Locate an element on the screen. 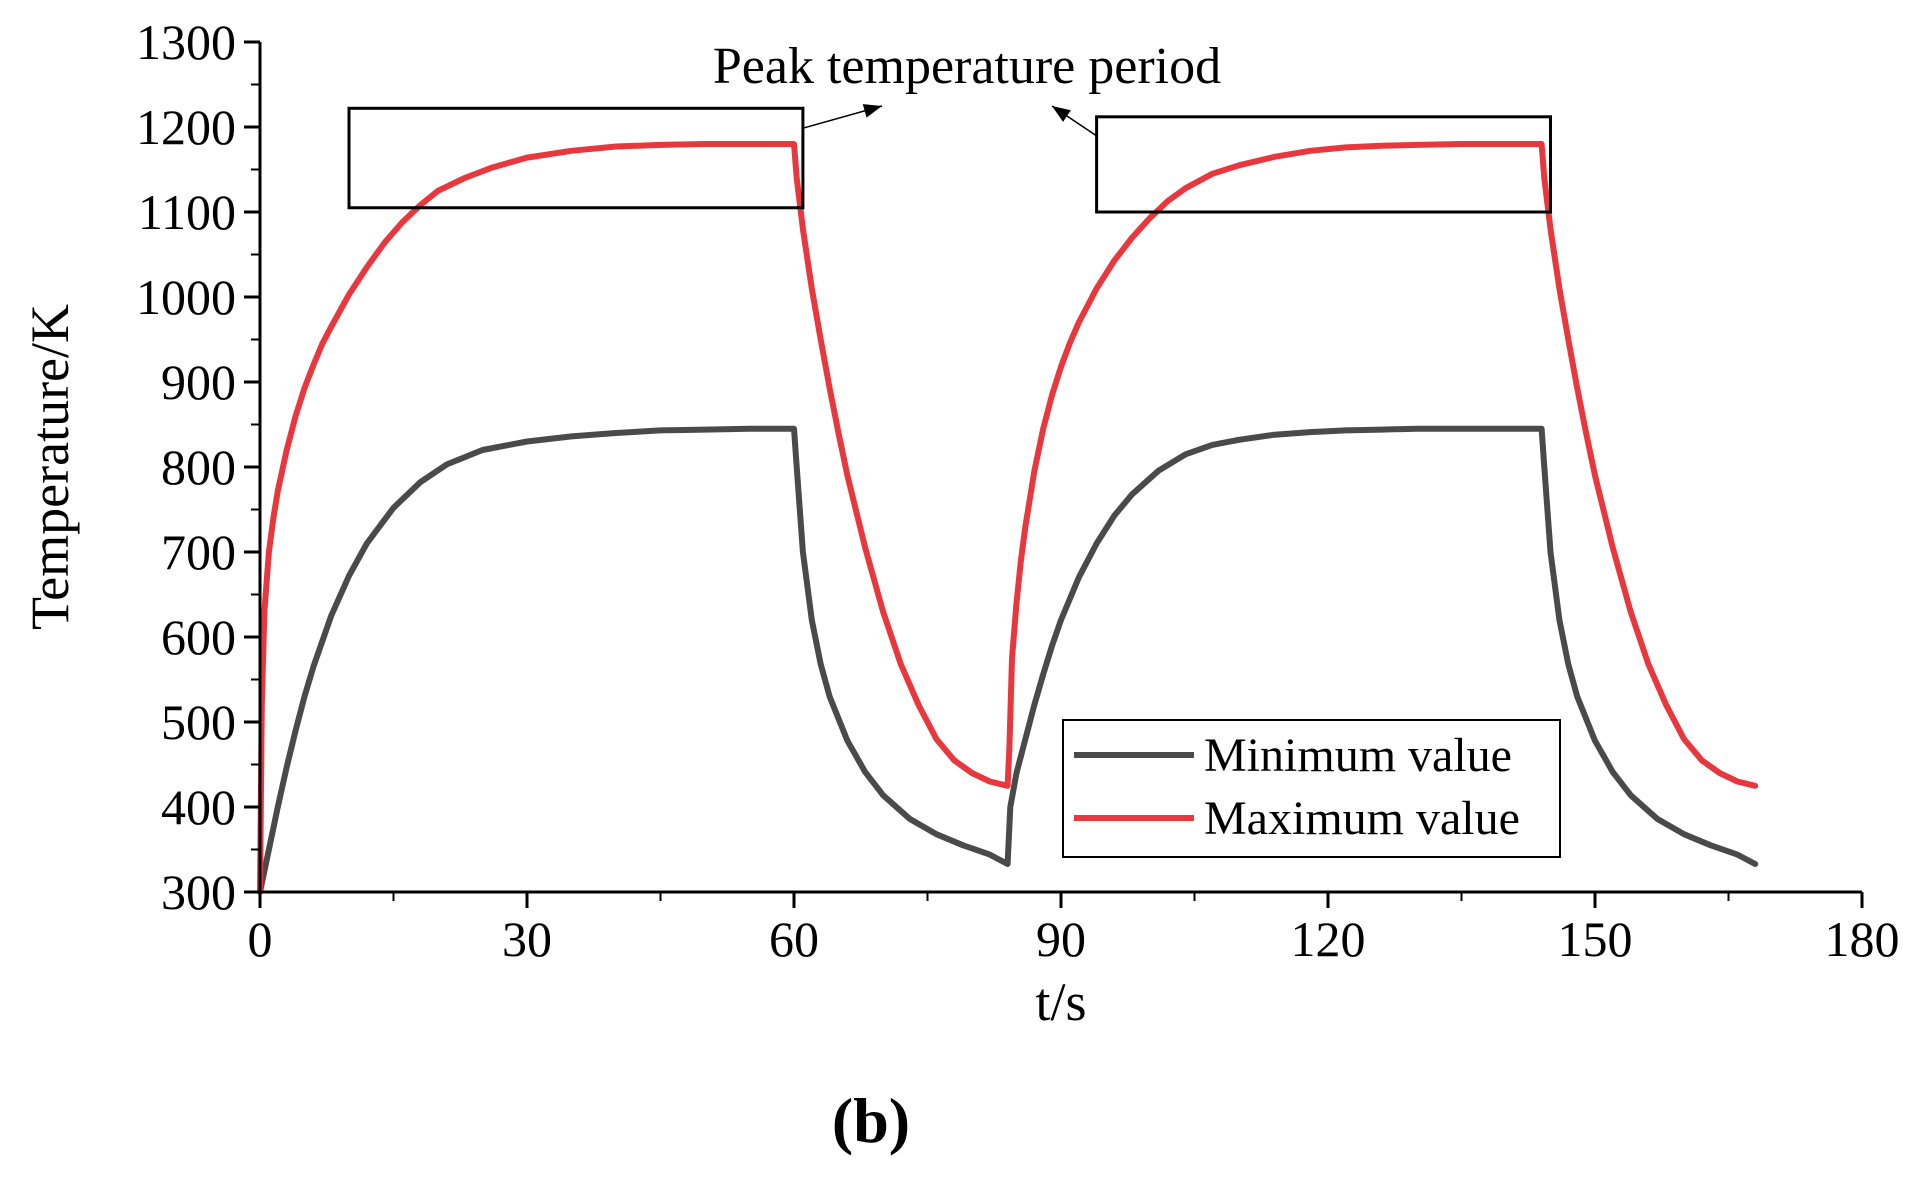 Image resolution: width=1922 pixels, height=1186 pixels. y-tick-label: 300 is located at coordinates (198, 892).